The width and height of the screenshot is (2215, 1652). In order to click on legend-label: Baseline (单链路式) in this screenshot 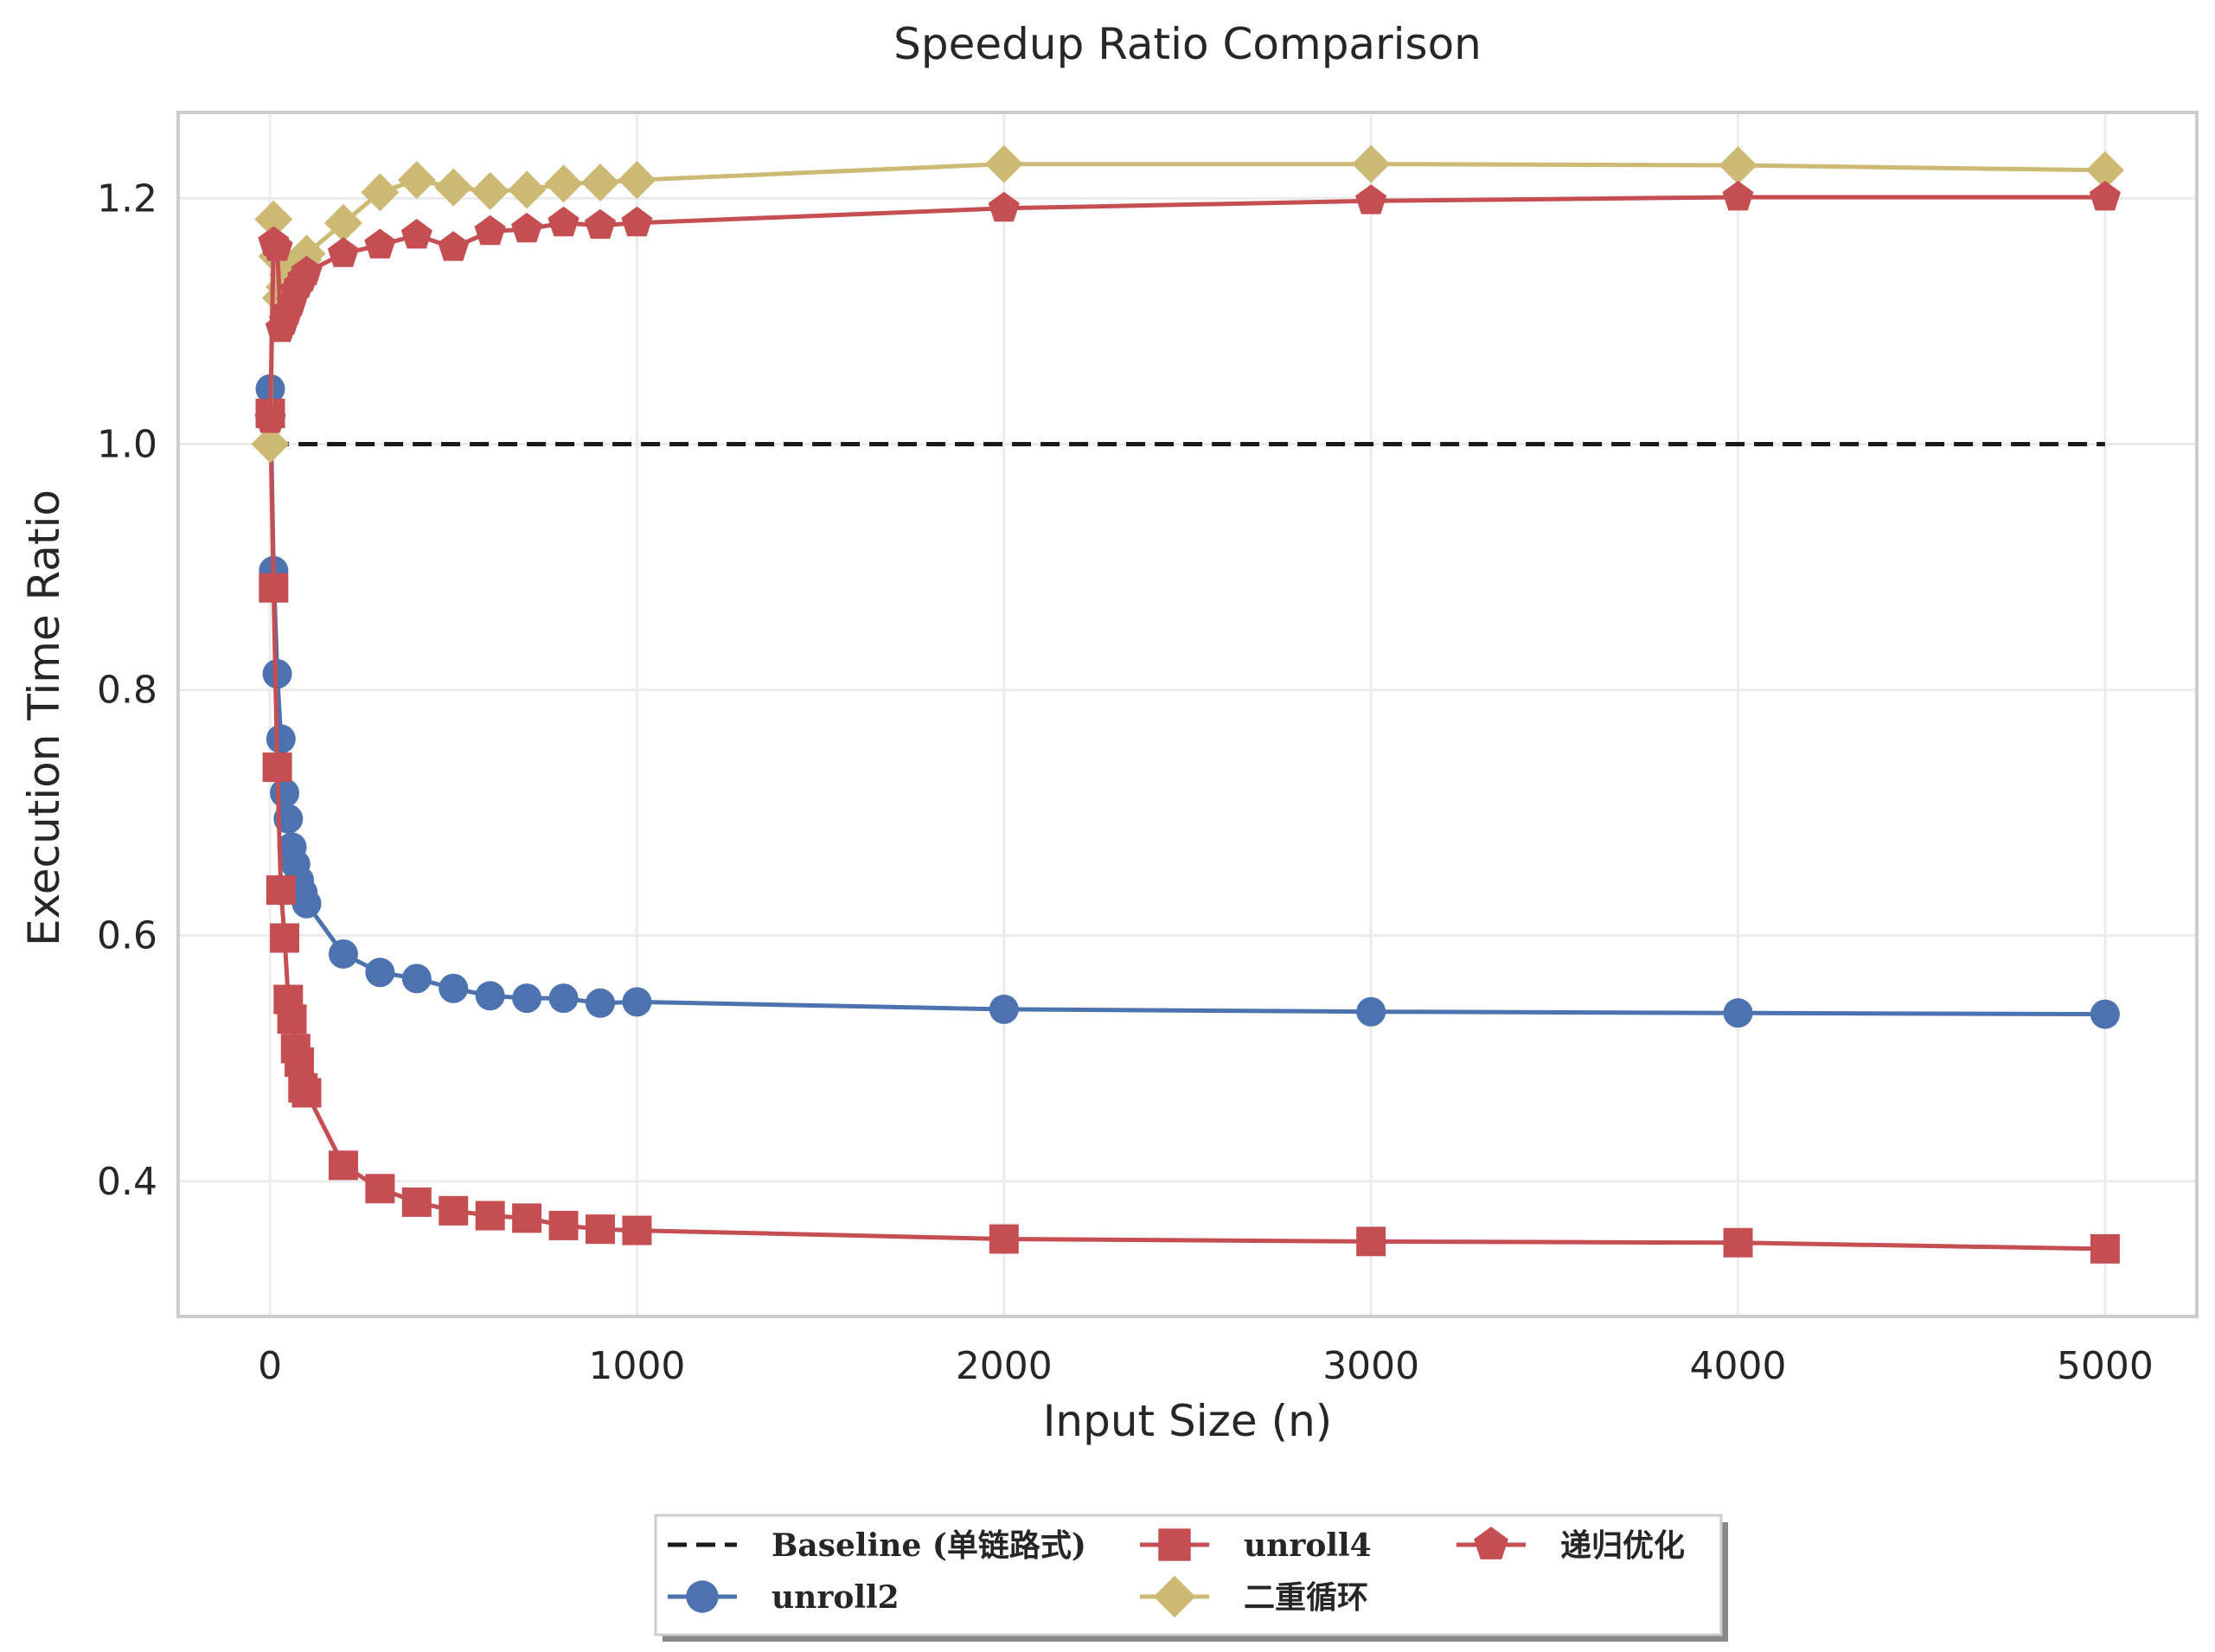, I will do `click(928, 1545)`.